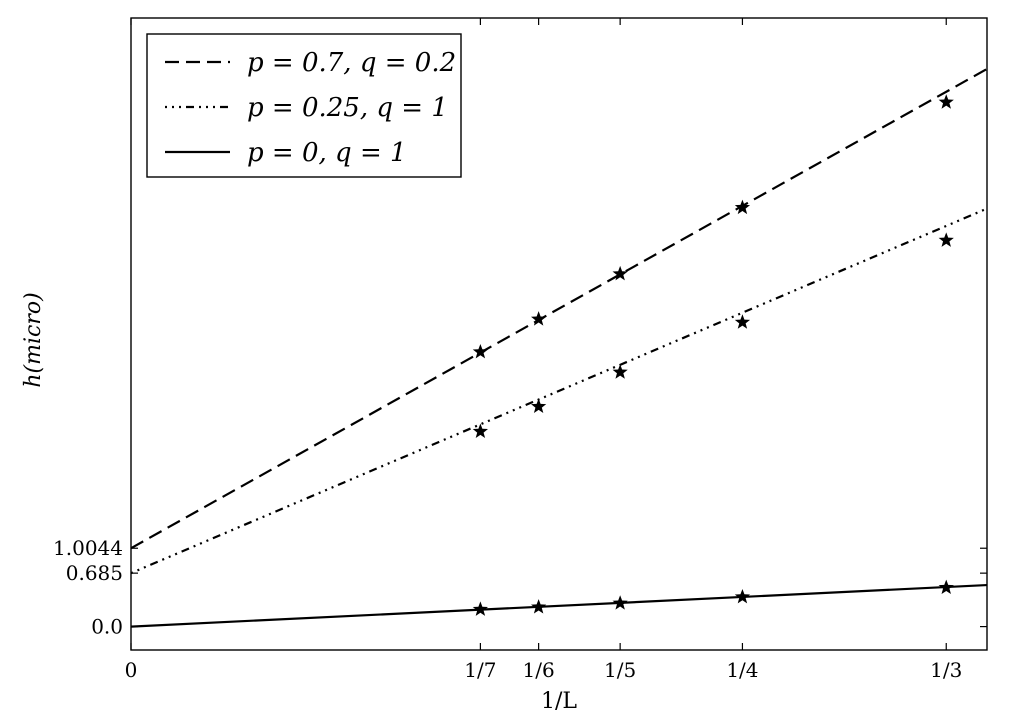  Describe the element at coordinates (327, 153) in the screenshot. I see `legend-label-3: p = 0, q = 1` at that location.